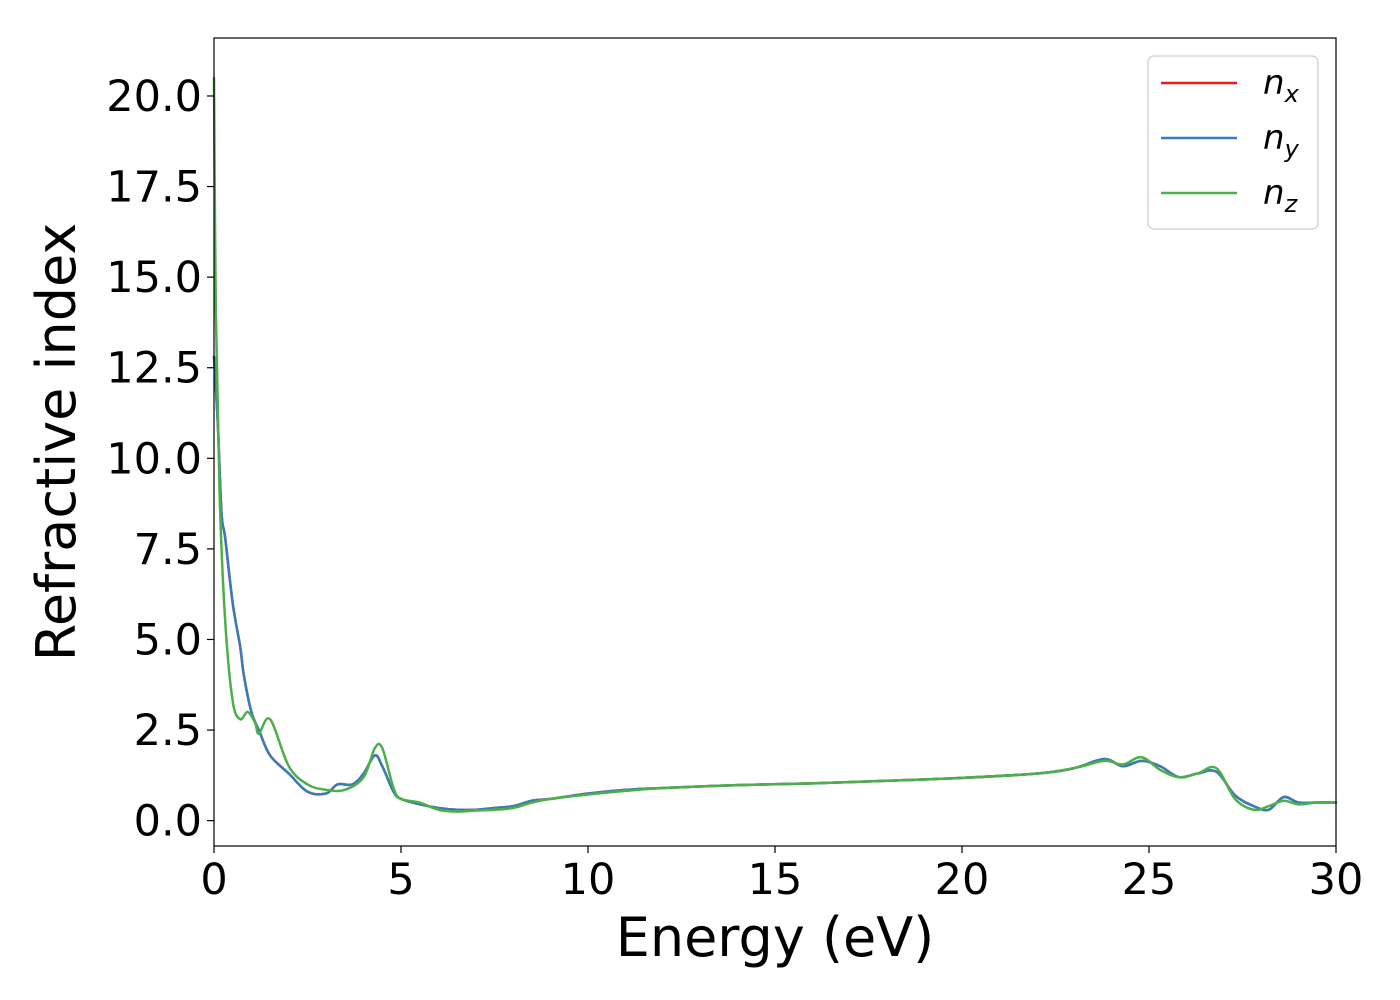 This screenshot has width=1400, height=1000. What do you see at coordinates (1281, 85) in the screenshot?
I see `legend-label-x: nx` at bounding box center [1281, 85].